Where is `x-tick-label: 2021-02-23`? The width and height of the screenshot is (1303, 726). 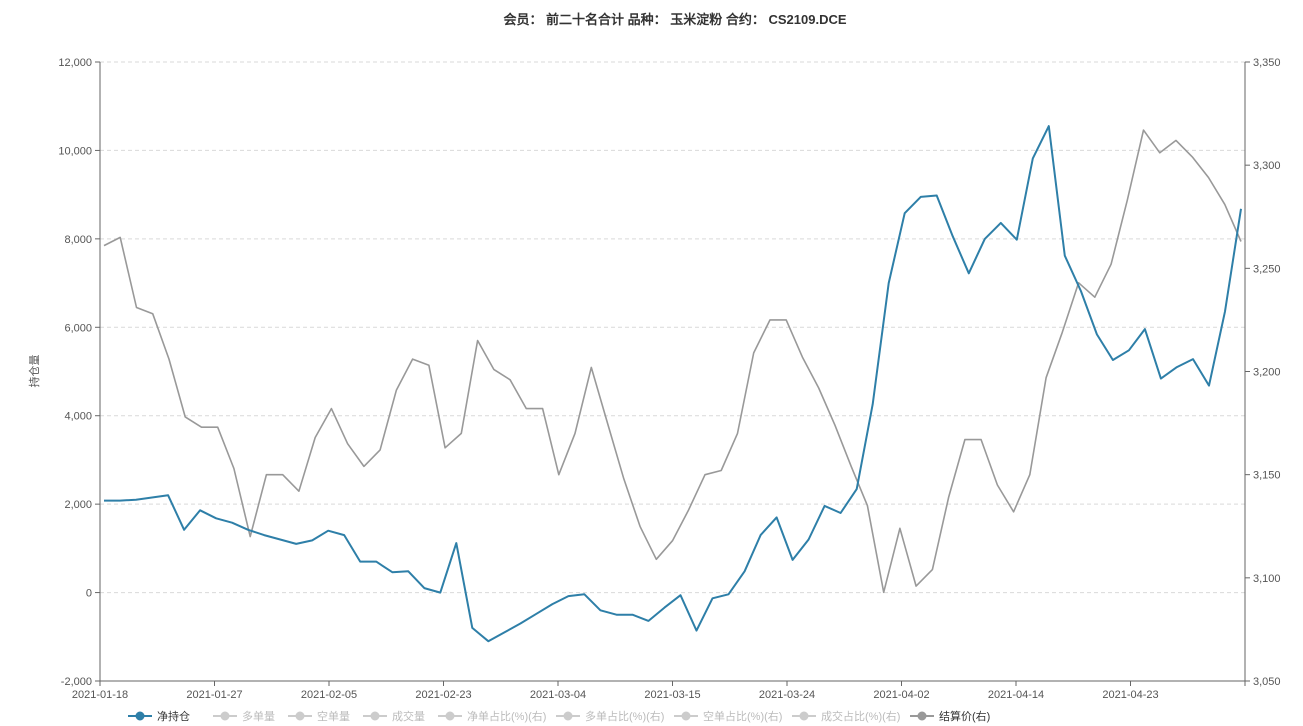 x-tick-label: 2021-02-23 is located at coordinates (443, 695).